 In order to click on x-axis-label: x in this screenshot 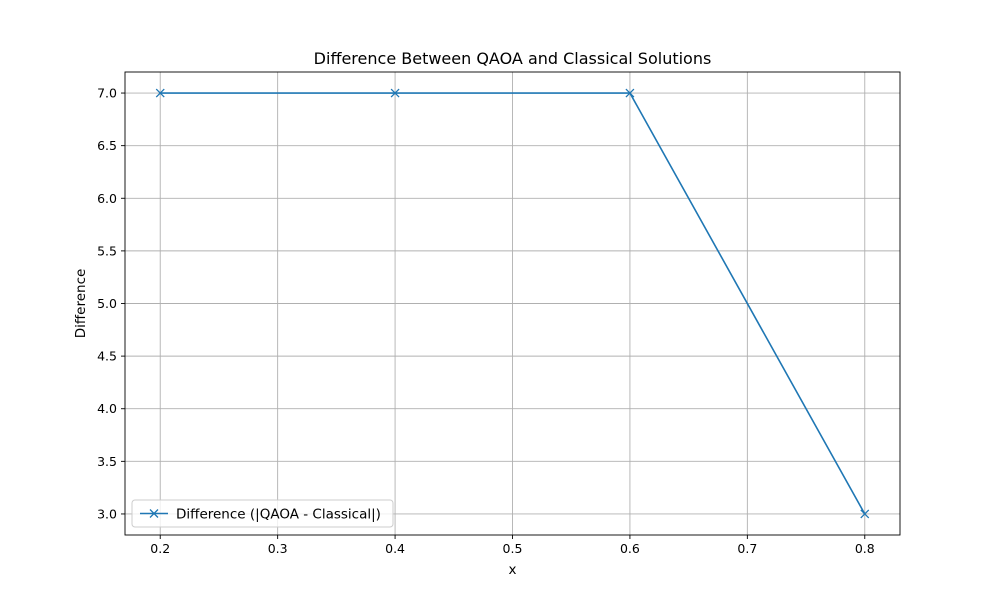, I will do `click(513, 570)`.